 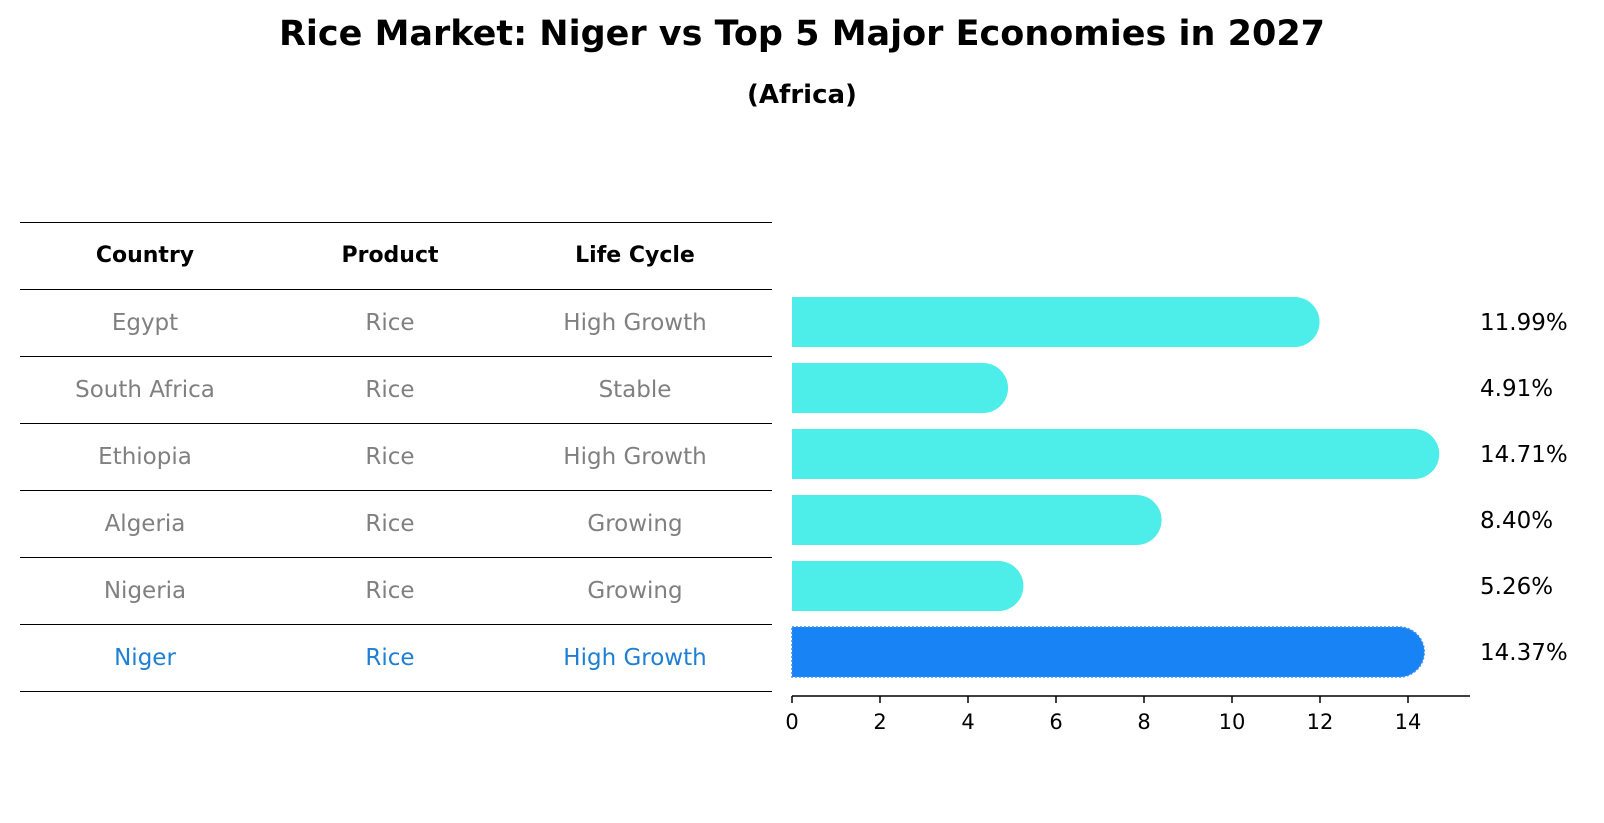 I want to click on cell-country: Nigeria, so click(x=145, y=591).